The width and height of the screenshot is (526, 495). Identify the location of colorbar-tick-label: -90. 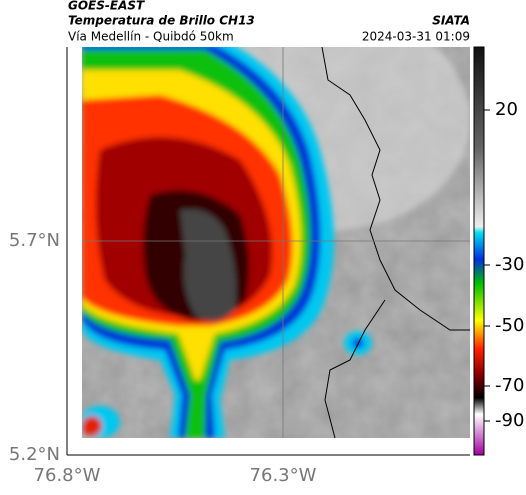
(509, 420).